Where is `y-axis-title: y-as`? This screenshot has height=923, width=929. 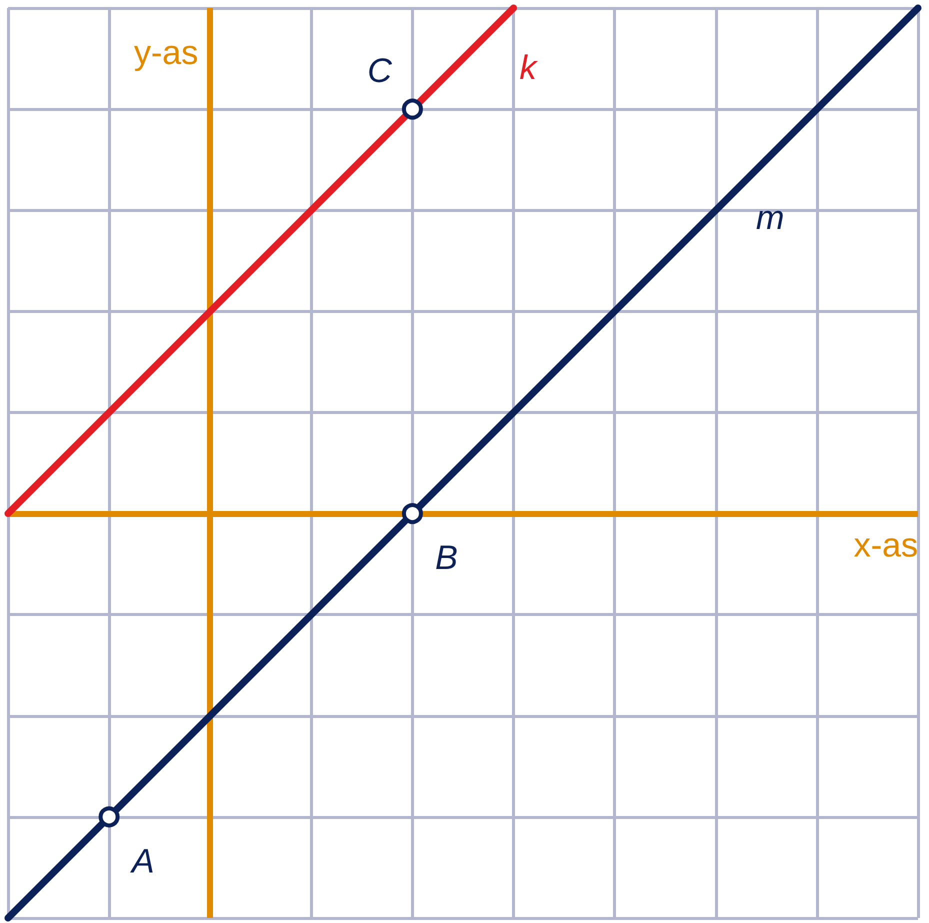
y-axis-title: y-as is located at coordinates (166, 53).